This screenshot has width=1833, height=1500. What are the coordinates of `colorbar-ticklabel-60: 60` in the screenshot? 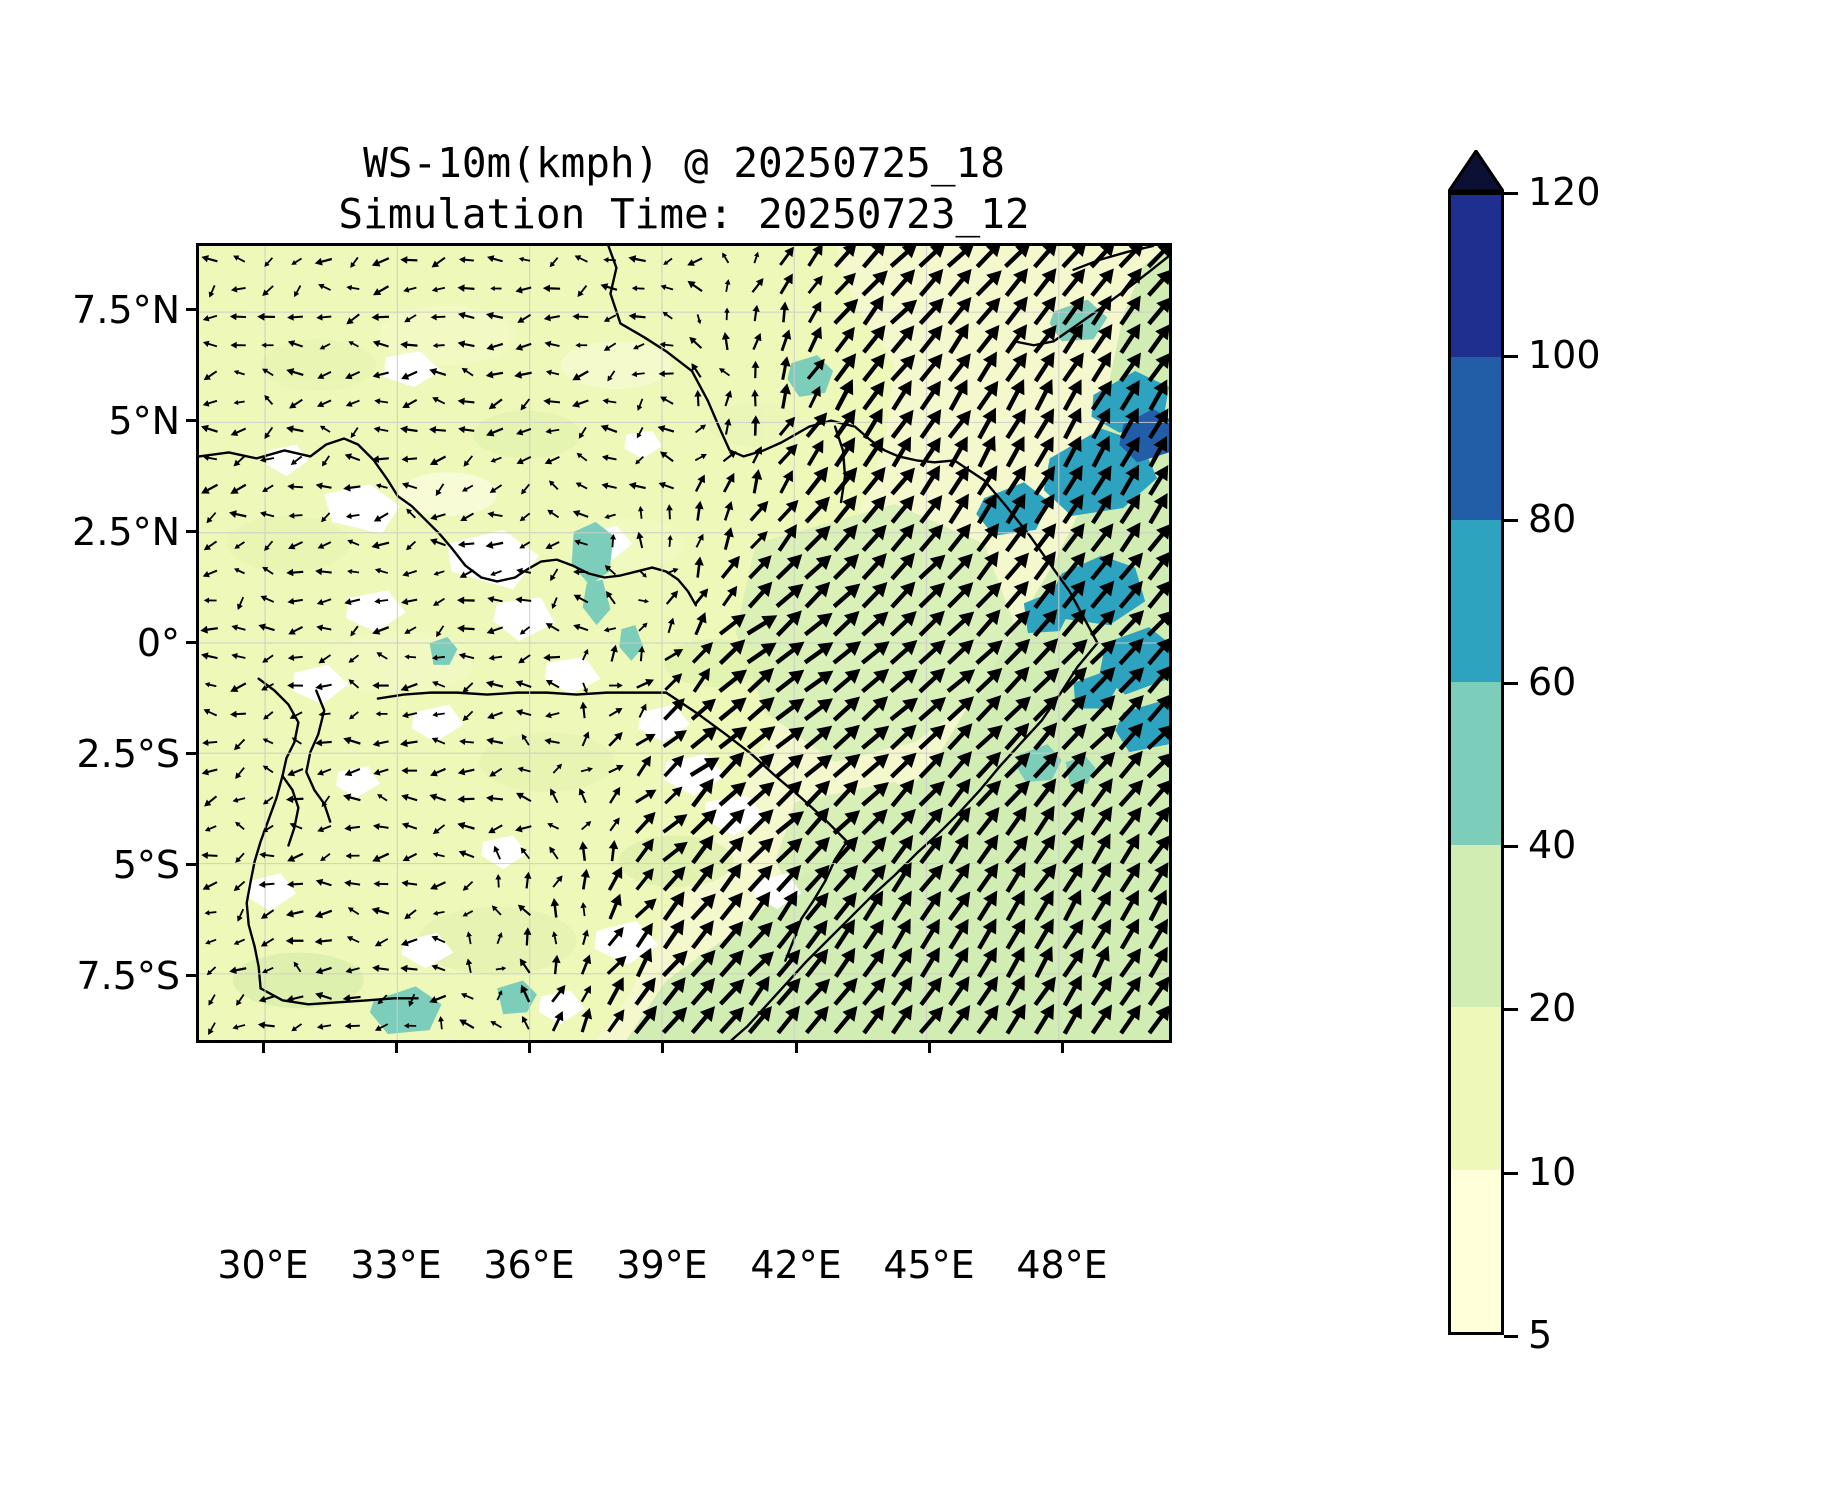 It's located at (1552, 681).